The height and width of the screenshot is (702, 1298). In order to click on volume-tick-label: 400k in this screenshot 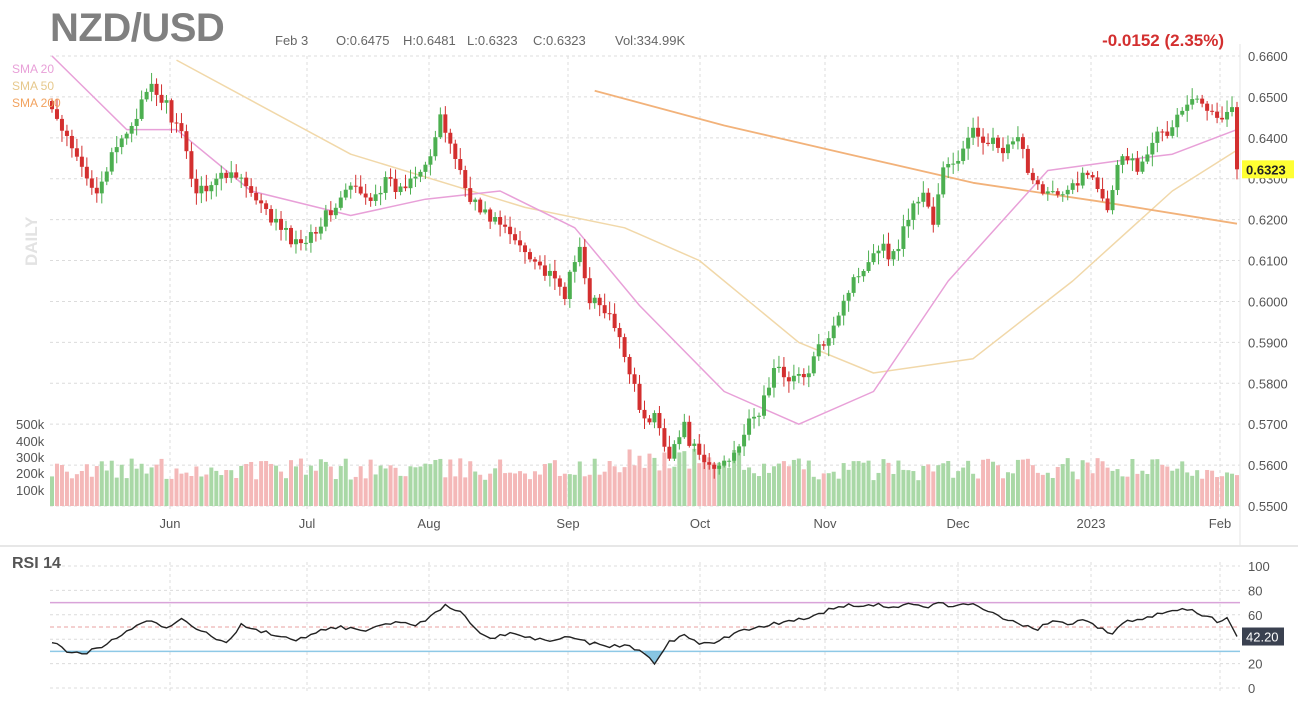, I will do `click(30, 441)`.